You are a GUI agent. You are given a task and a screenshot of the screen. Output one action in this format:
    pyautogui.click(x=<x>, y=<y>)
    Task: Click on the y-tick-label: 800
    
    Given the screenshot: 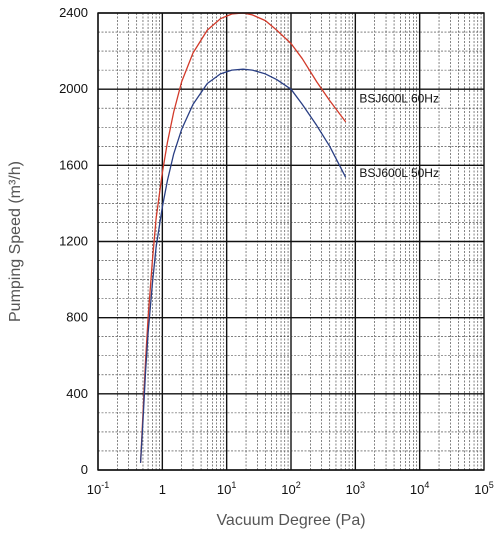 What is the action you would take?
    pyautogui.click(x=77, y=317)
    